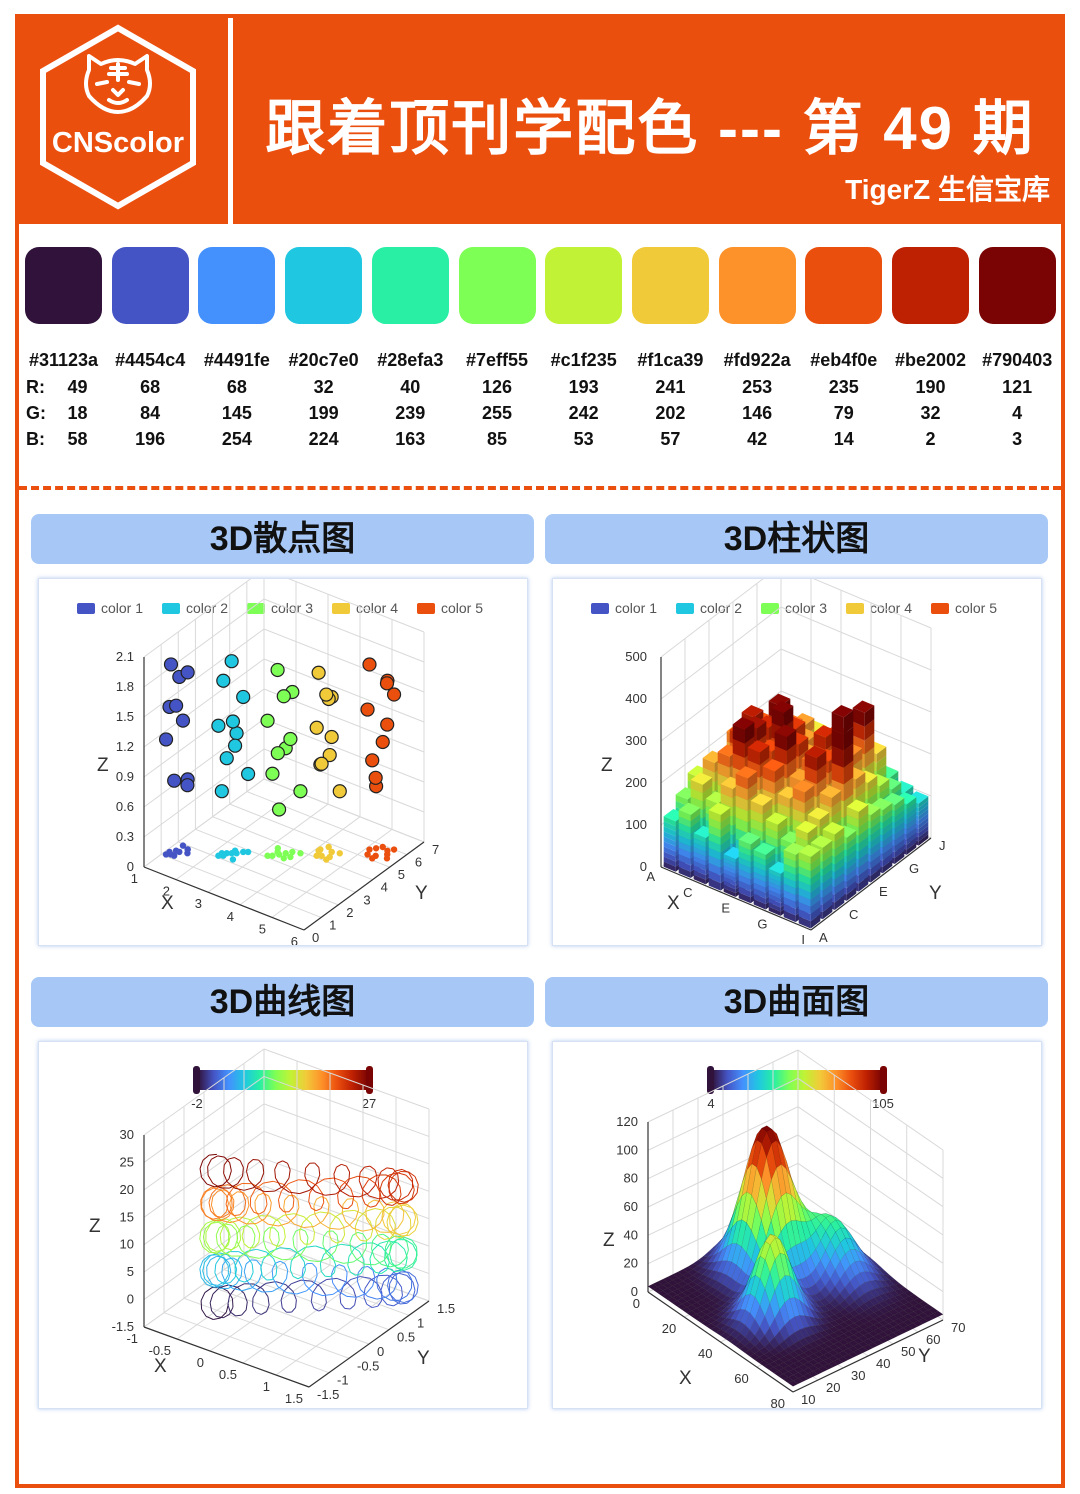 This screenshot has height=1494, width=1080. What do you see at coordinates (228, 1374) in the screenshot?
I see `x-tick-label: 0.5` at bounding box center [228, 1374].